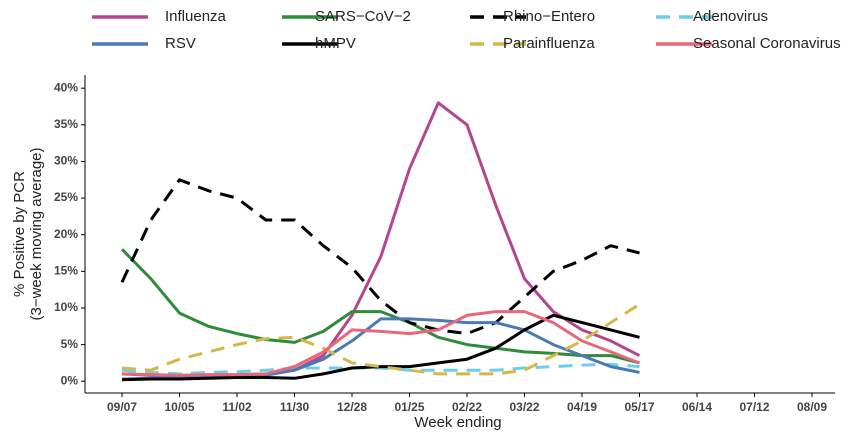 The image size is (859, 432). I want to click on legend-label: Seasonal Coronavirus, so click(767, 43).